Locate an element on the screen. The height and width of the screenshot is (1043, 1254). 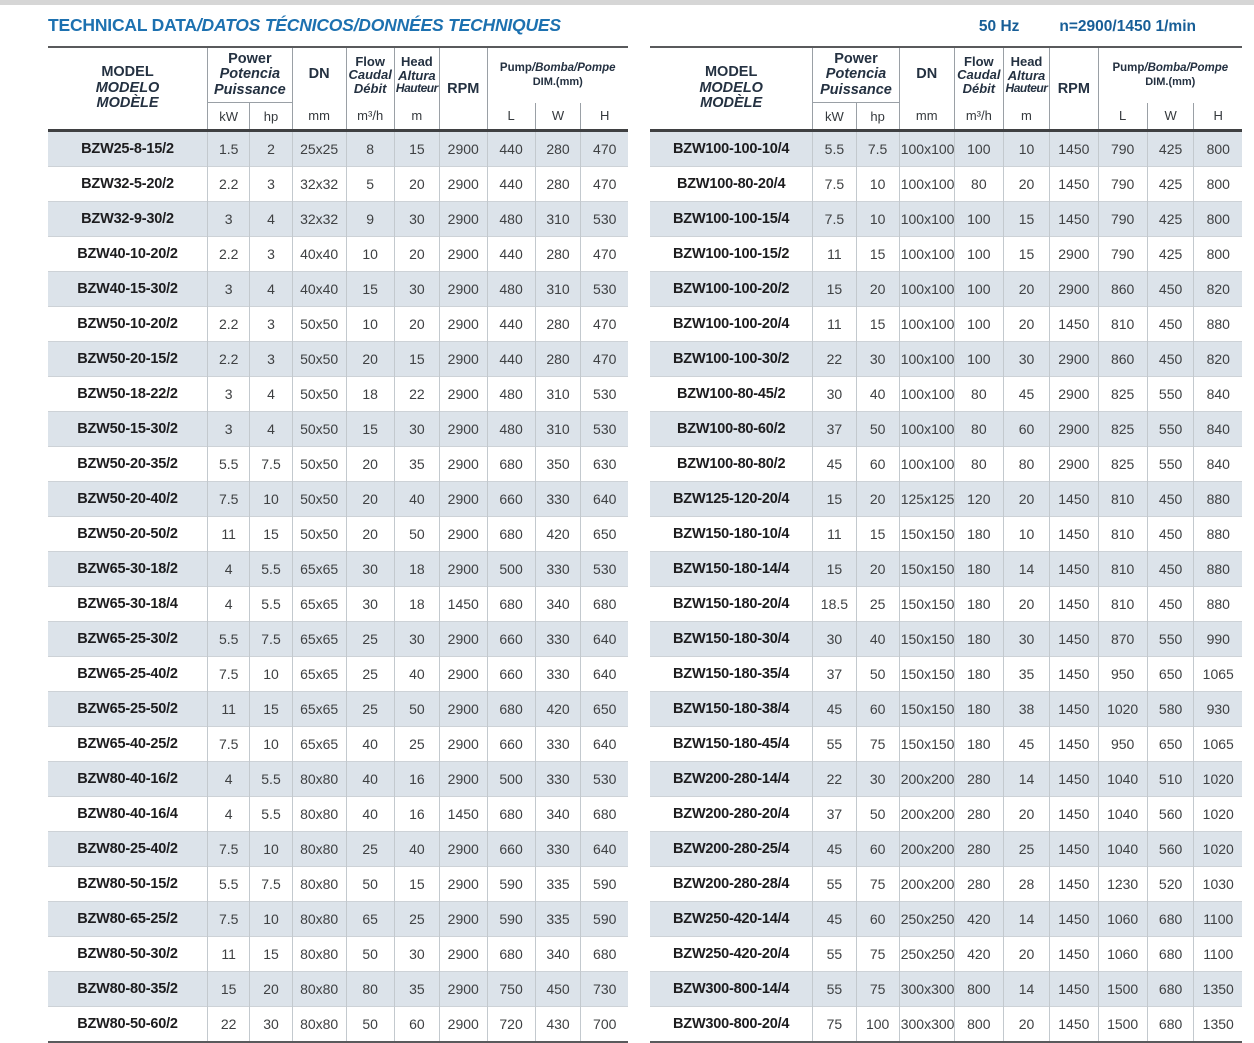
value-cell: 560 is located at coordinates (1170, 814).